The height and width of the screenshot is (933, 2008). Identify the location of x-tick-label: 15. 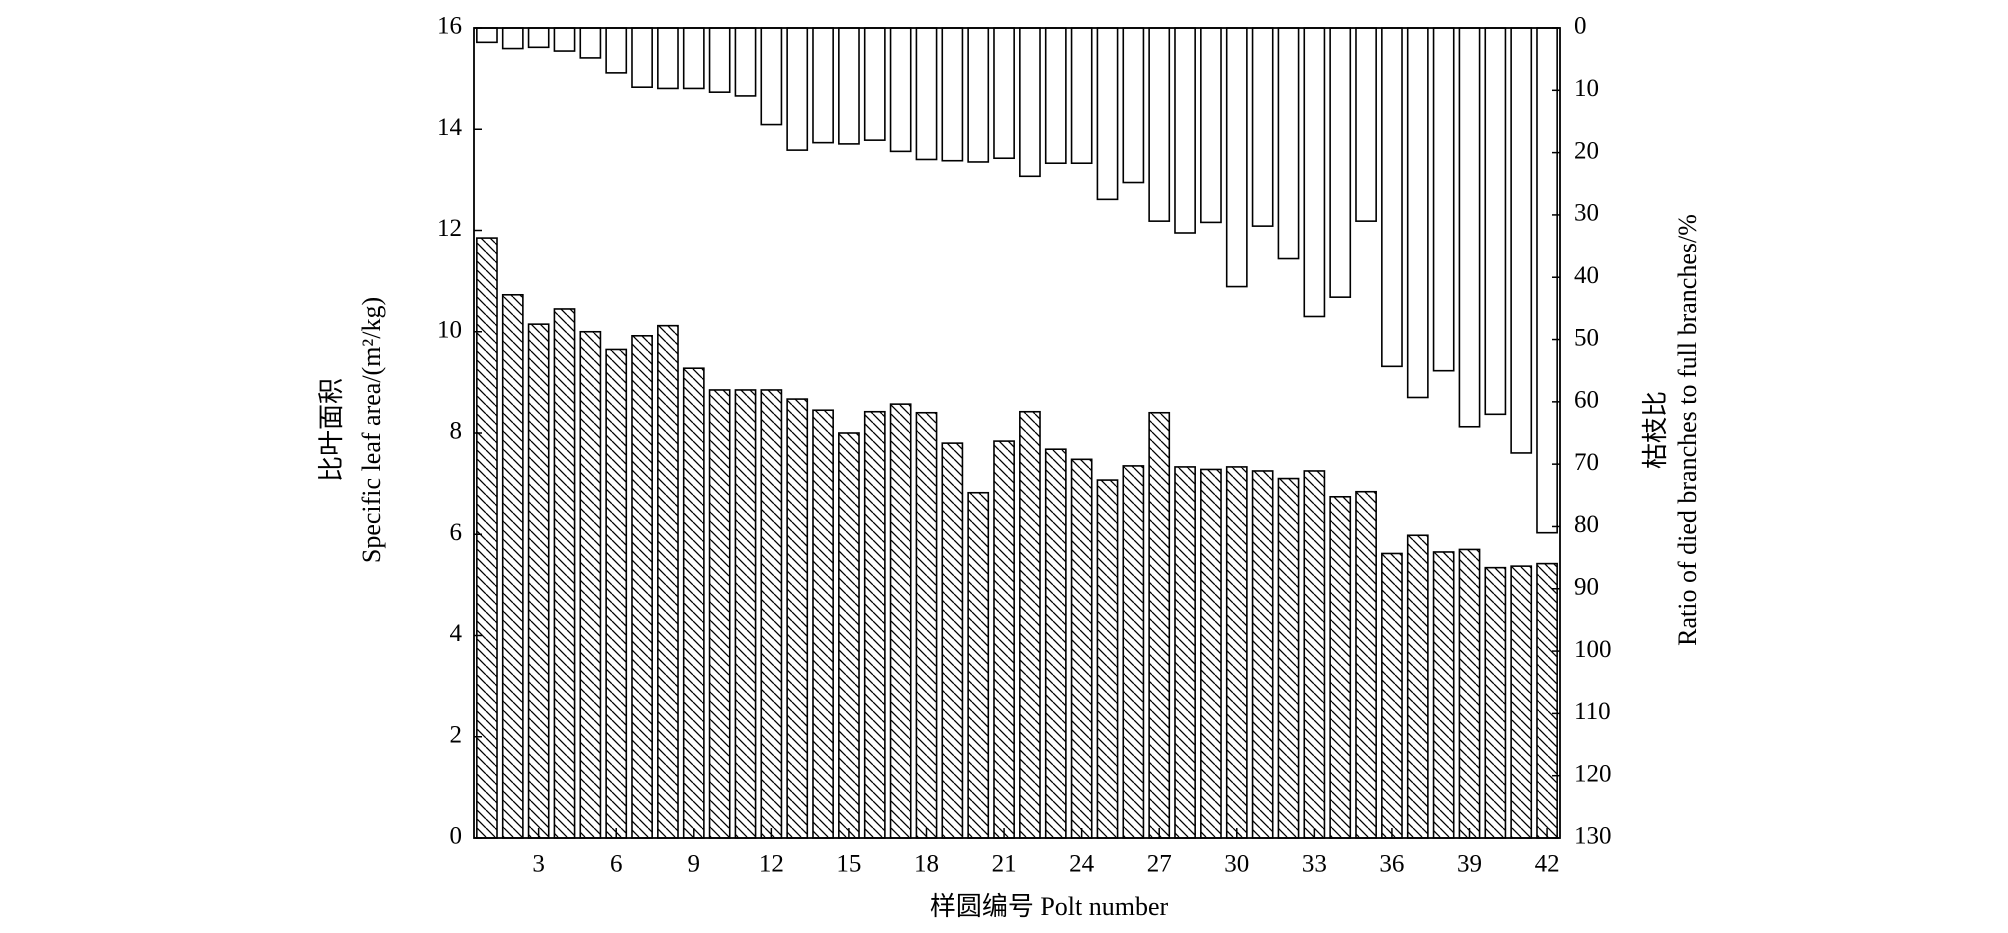
(848, 864).